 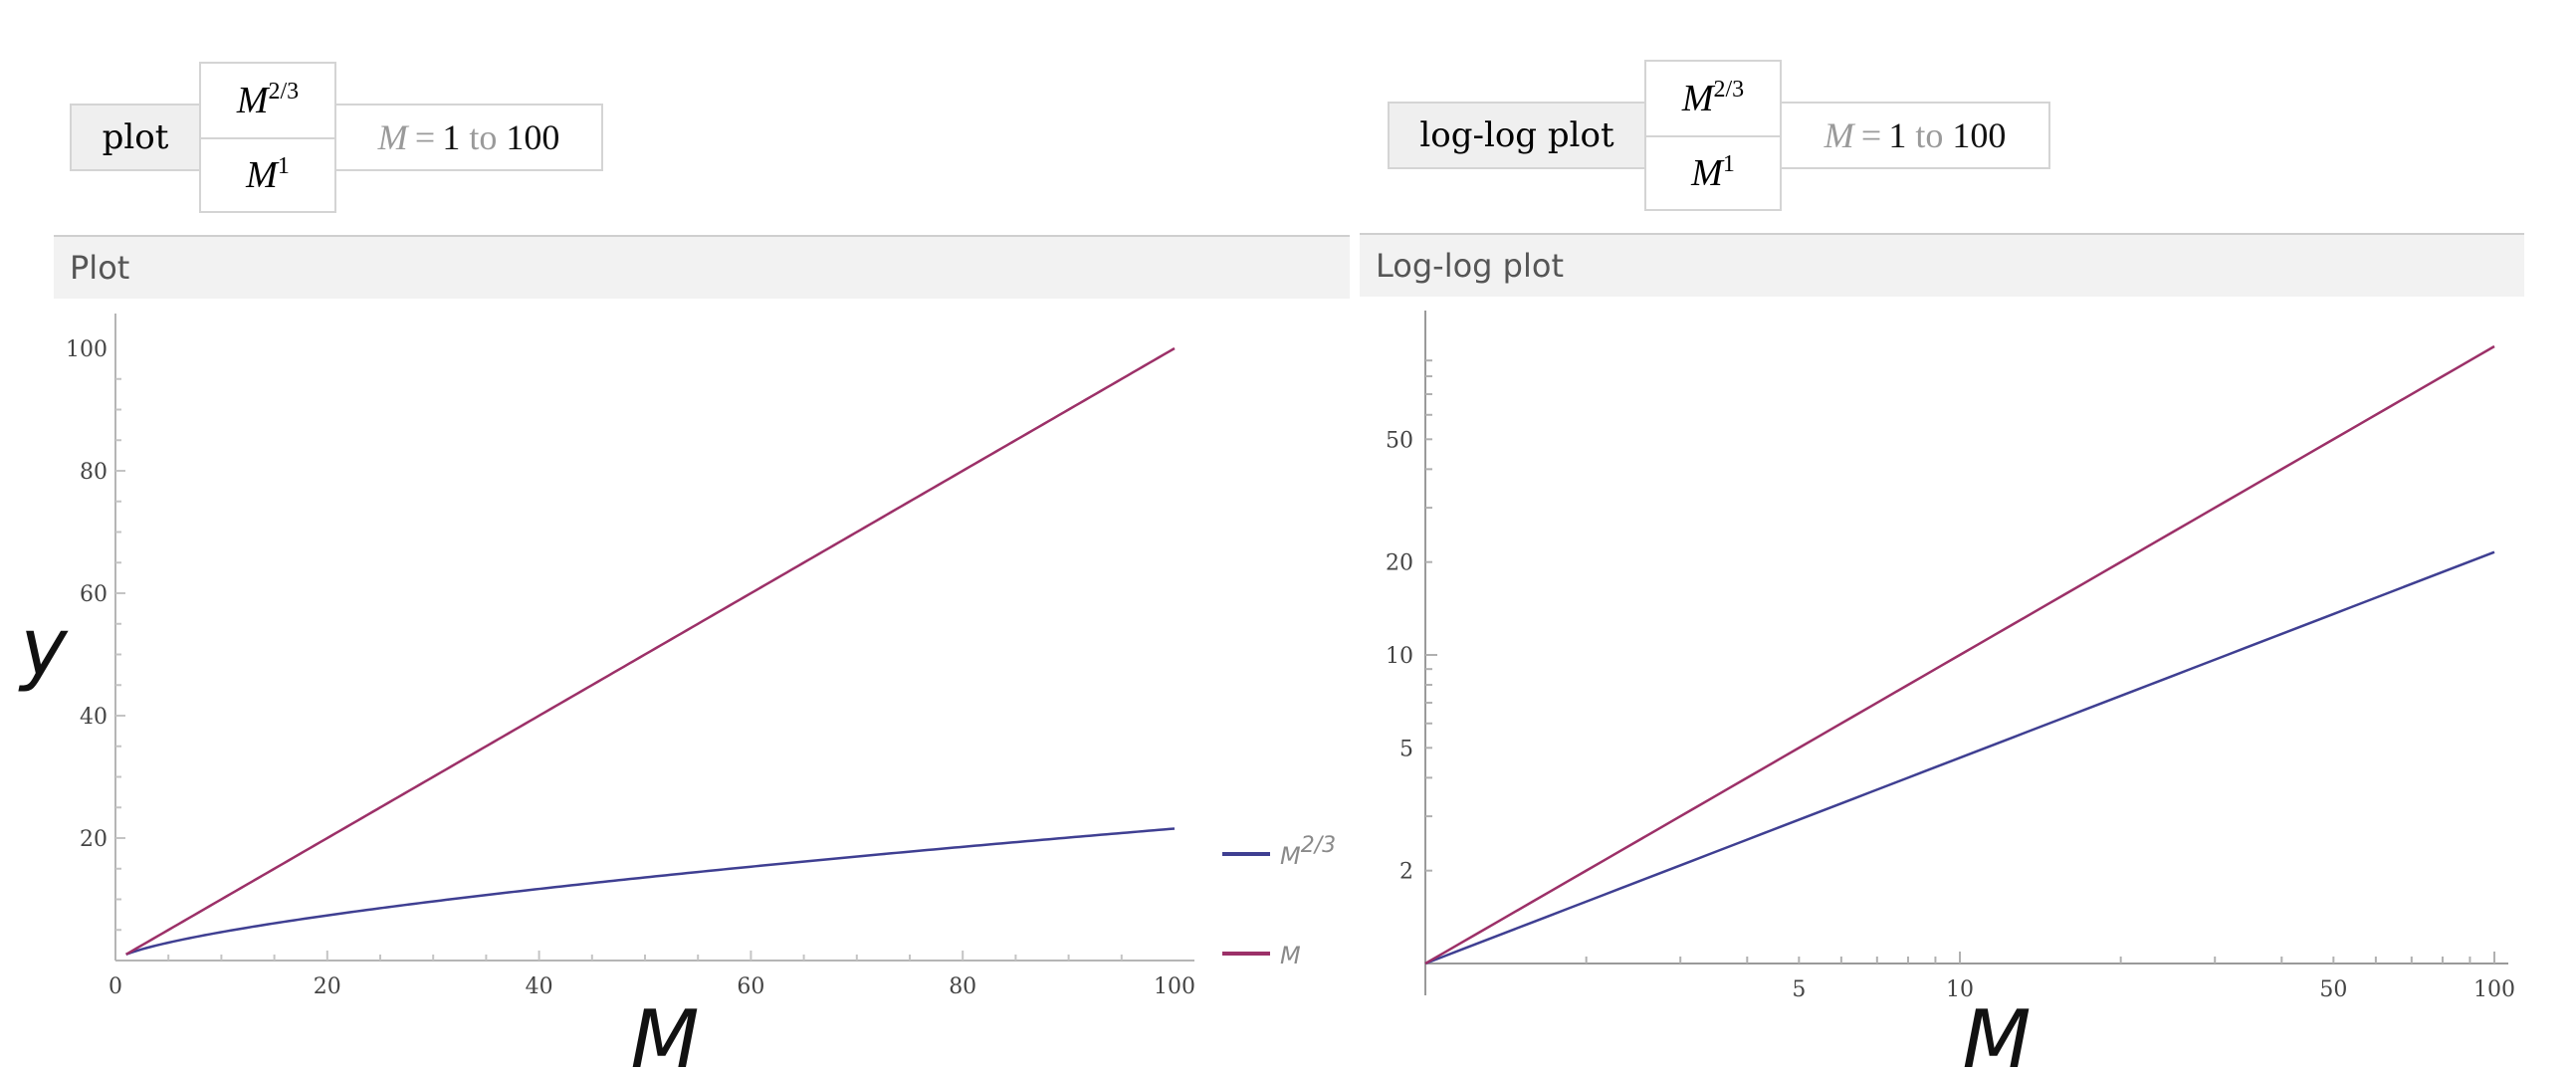 I want to click on loglog-expression-2-exponent: 1, so click(x=1728, y=164).